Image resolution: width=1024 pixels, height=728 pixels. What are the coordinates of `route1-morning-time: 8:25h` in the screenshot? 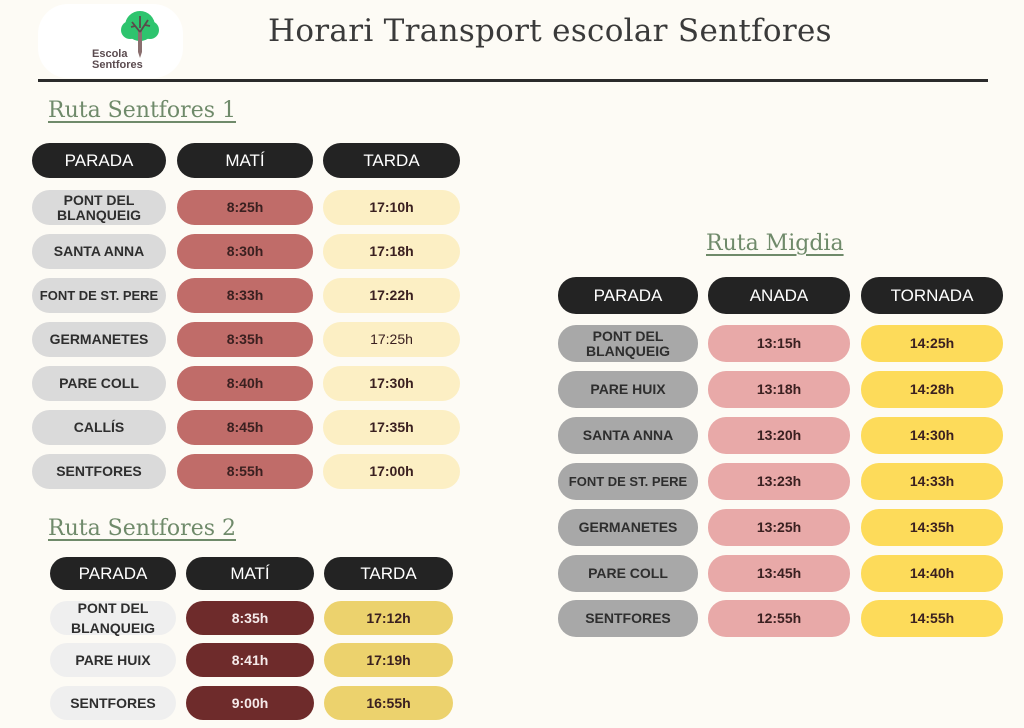 It's located at (245, 207).